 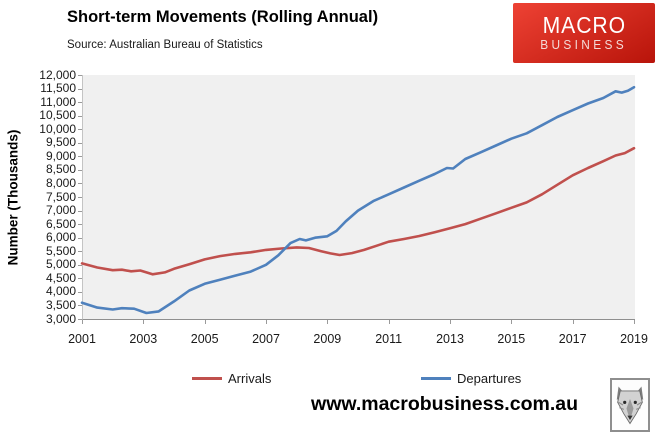 I want to click on x-axis-tick-label: 2017, so click(x=572, y=339).